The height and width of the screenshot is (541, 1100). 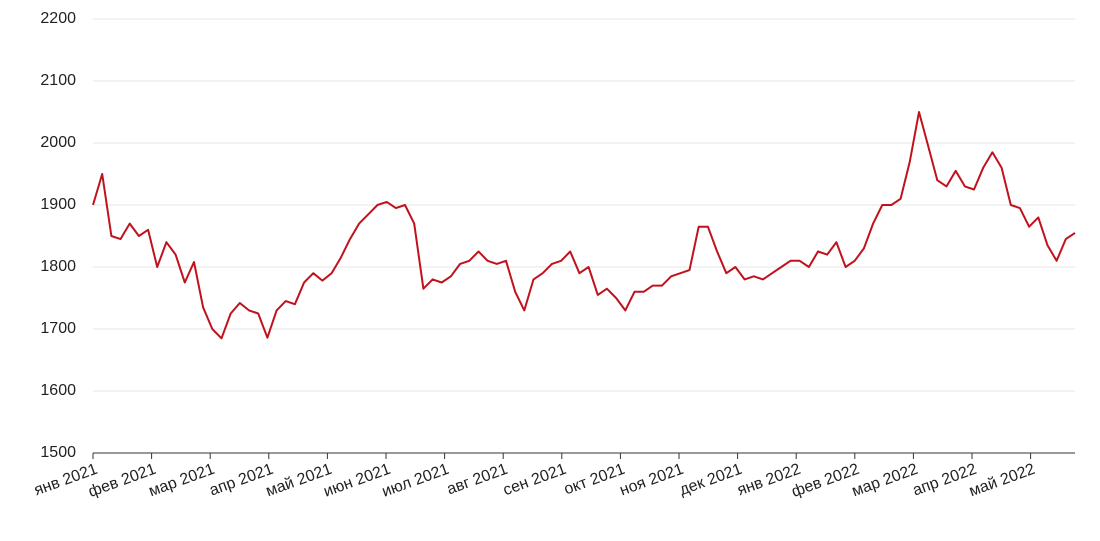 I want to click on x-tick-label: авг 2021, so click(x=477, y=480).